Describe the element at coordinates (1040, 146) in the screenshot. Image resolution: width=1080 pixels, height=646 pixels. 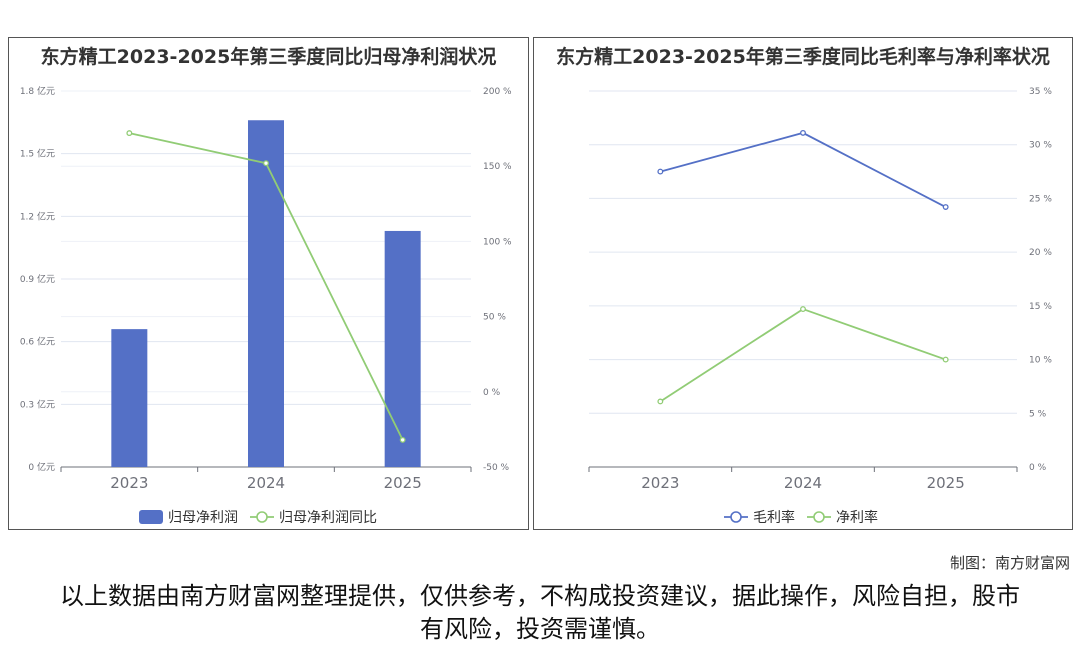
I see `y-right-tick-label: 30 %` at that location.